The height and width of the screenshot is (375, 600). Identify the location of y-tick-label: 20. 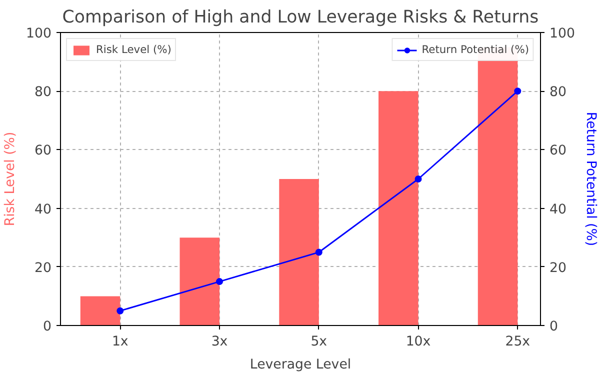
(43, 268).